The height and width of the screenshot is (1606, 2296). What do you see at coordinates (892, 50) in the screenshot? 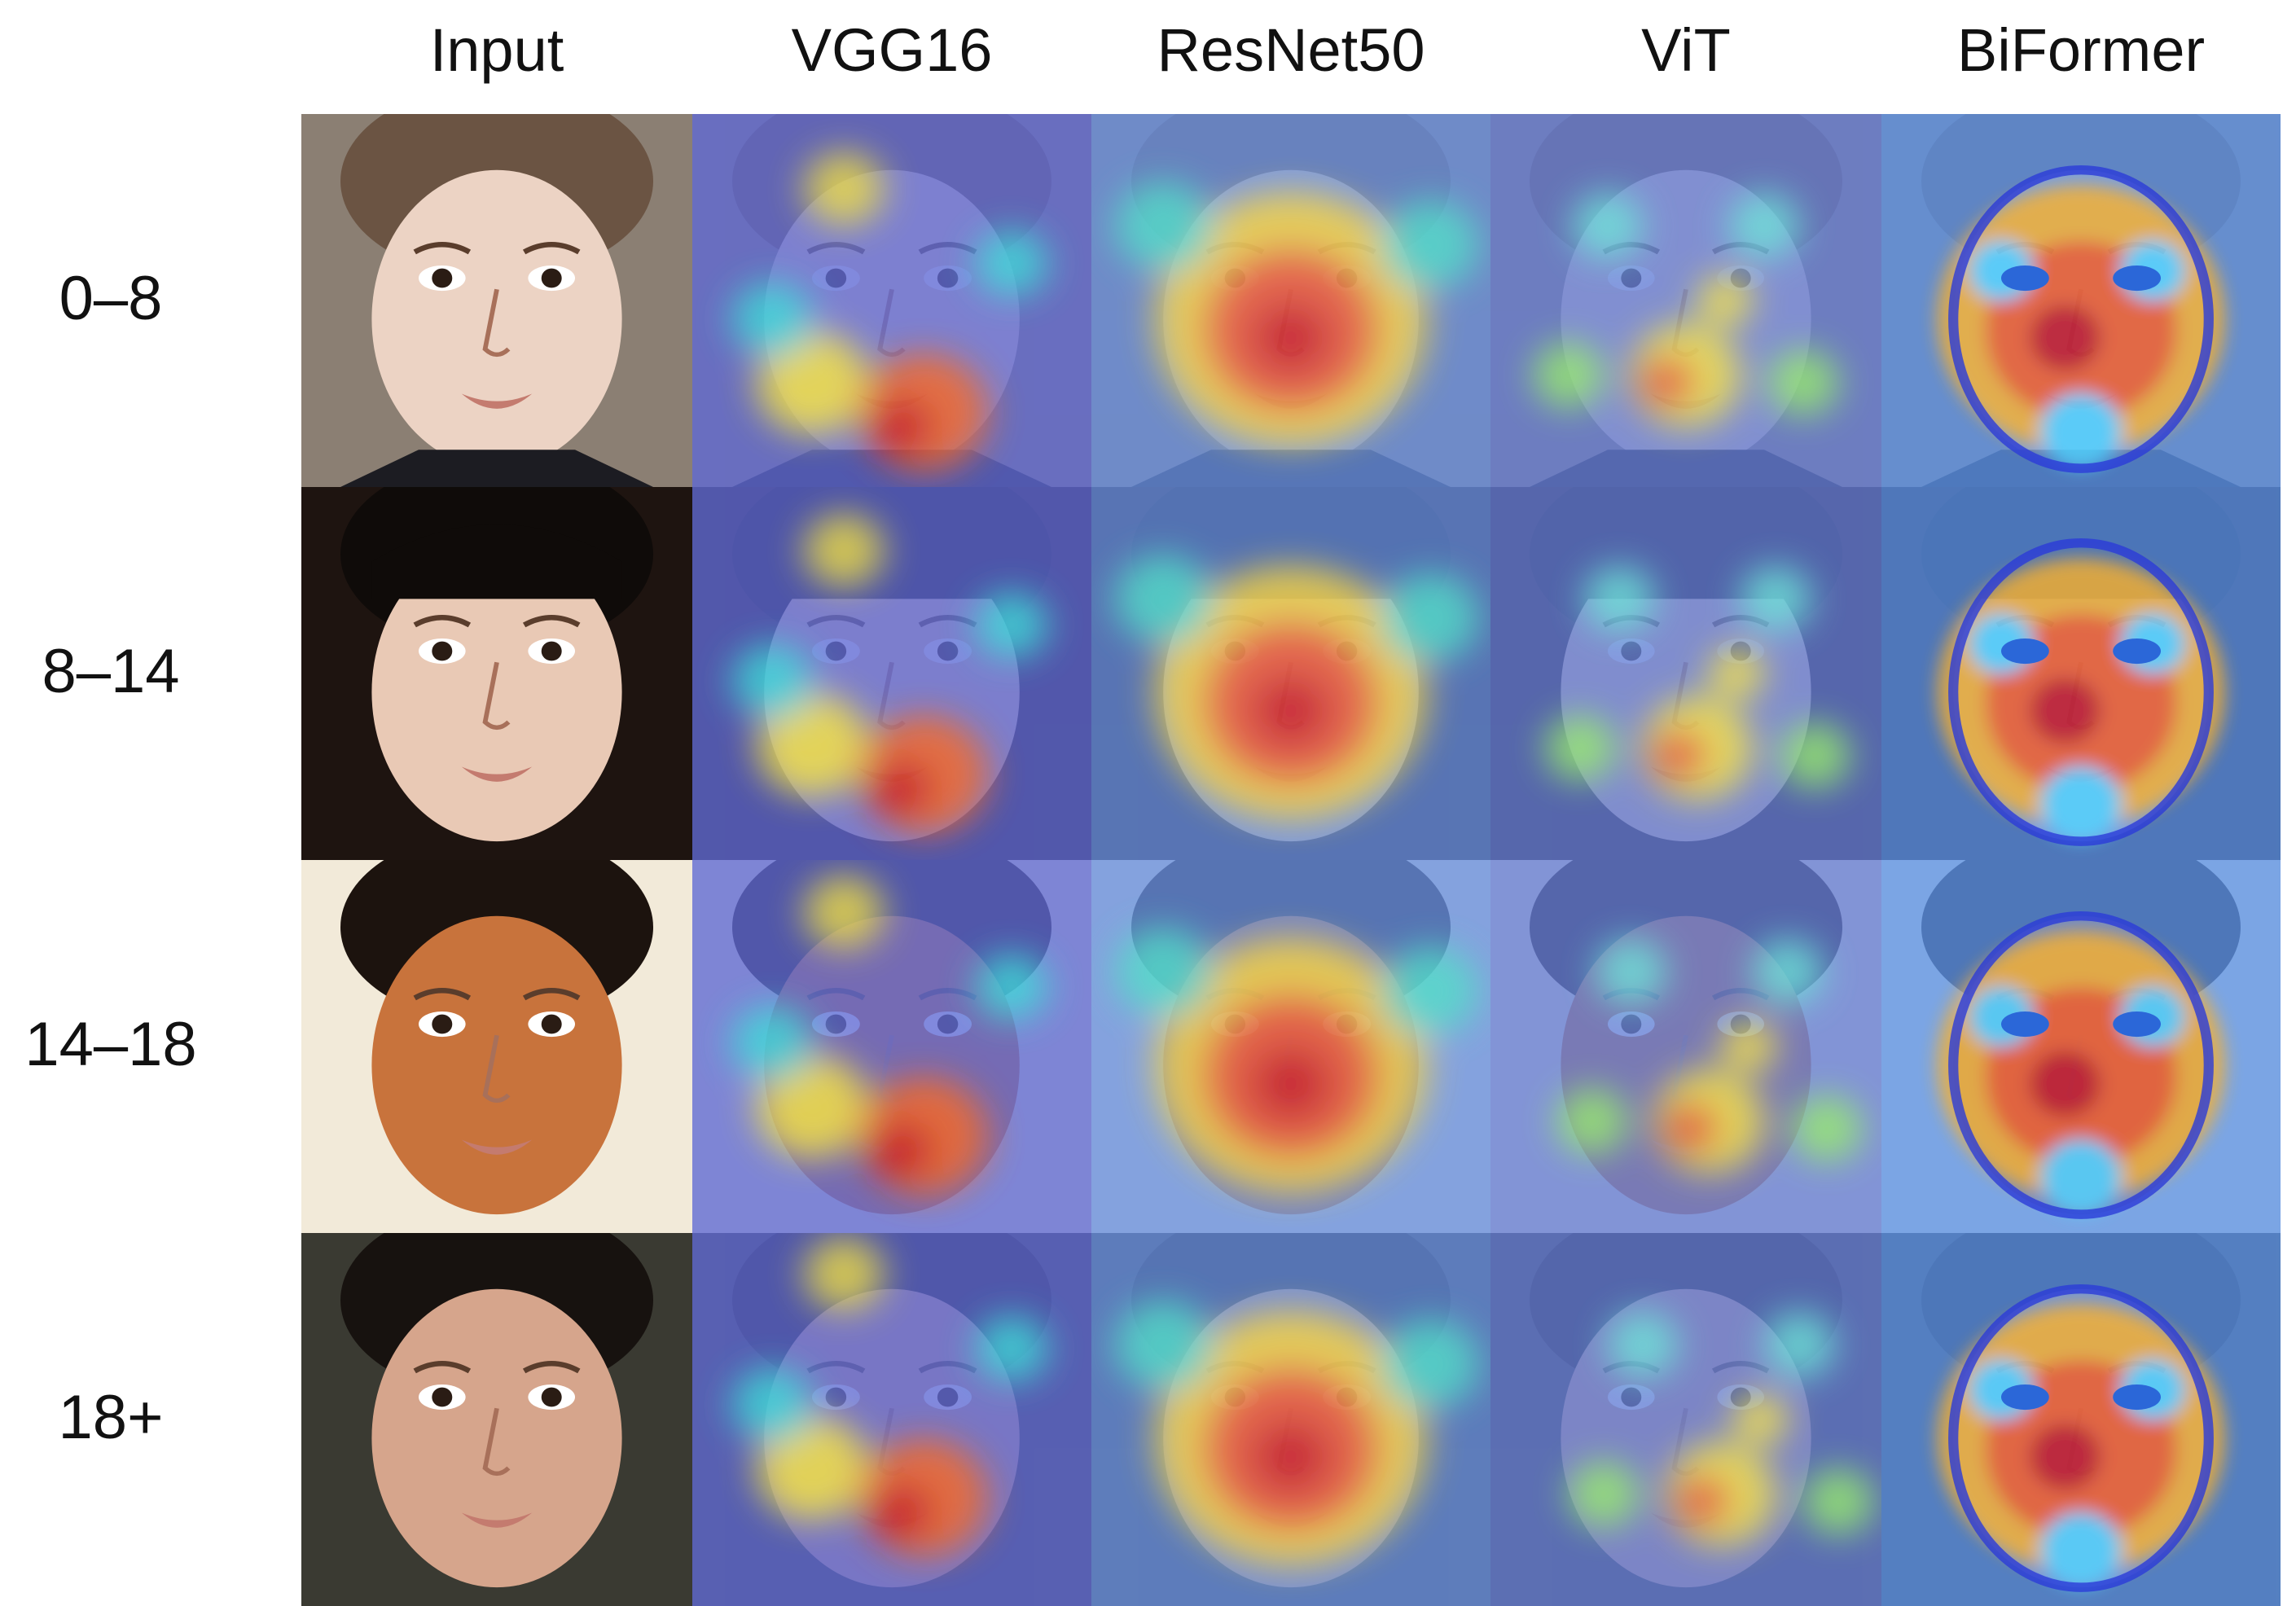
I see `column-header-vgg16: VGG16` at bounding box center [892, 50].